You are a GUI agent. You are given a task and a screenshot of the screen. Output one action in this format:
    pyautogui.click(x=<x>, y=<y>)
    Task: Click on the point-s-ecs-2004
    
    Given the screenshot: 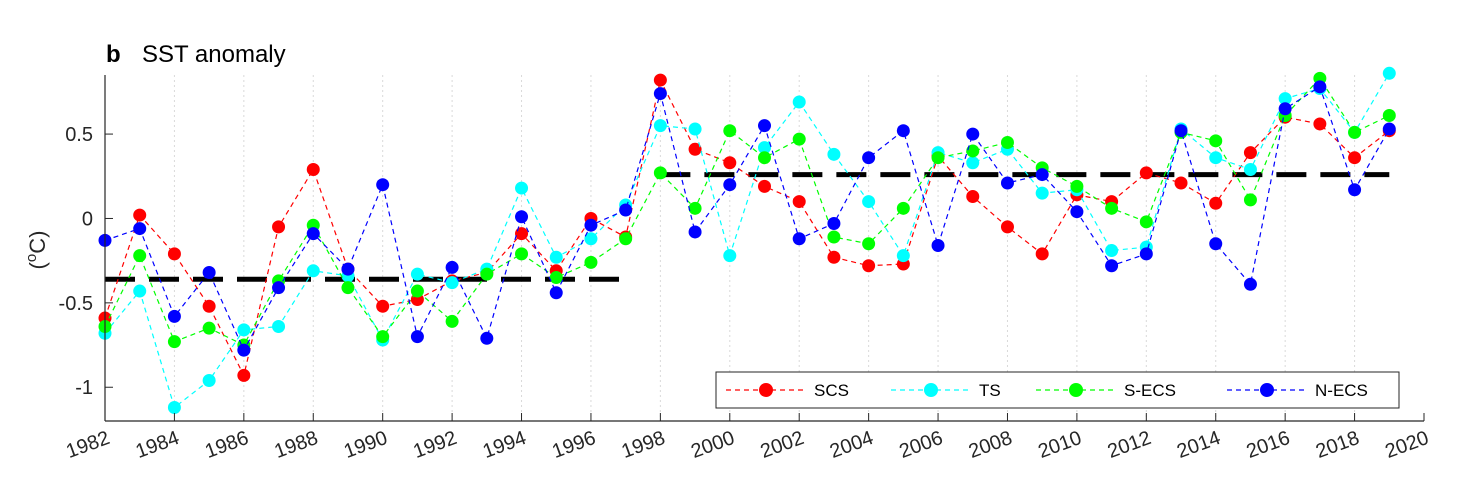 What is the action you would take?
    pyautogui.click(x=869, y=244)
    